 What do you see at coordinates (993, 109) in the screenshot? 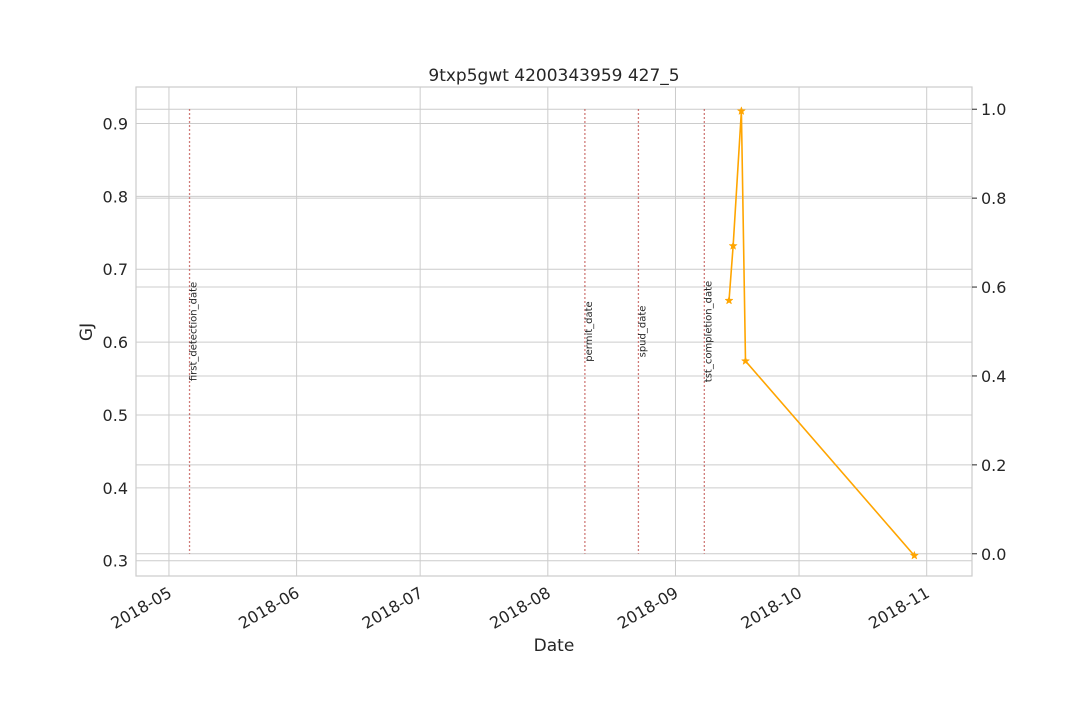
I see `right-y-tick-label: 1.0` at bounding box center [993, 109].